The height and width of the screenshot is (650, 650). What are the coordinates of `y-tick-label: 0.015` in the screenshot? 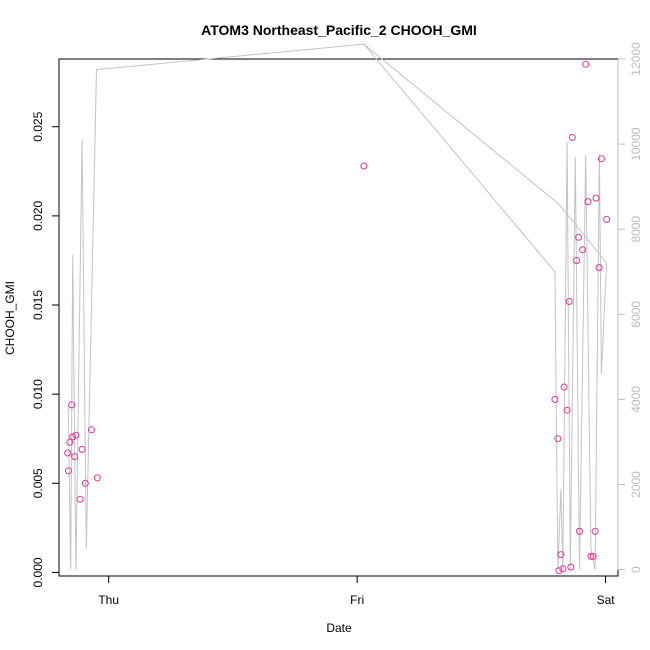 It's located at (38, 305).